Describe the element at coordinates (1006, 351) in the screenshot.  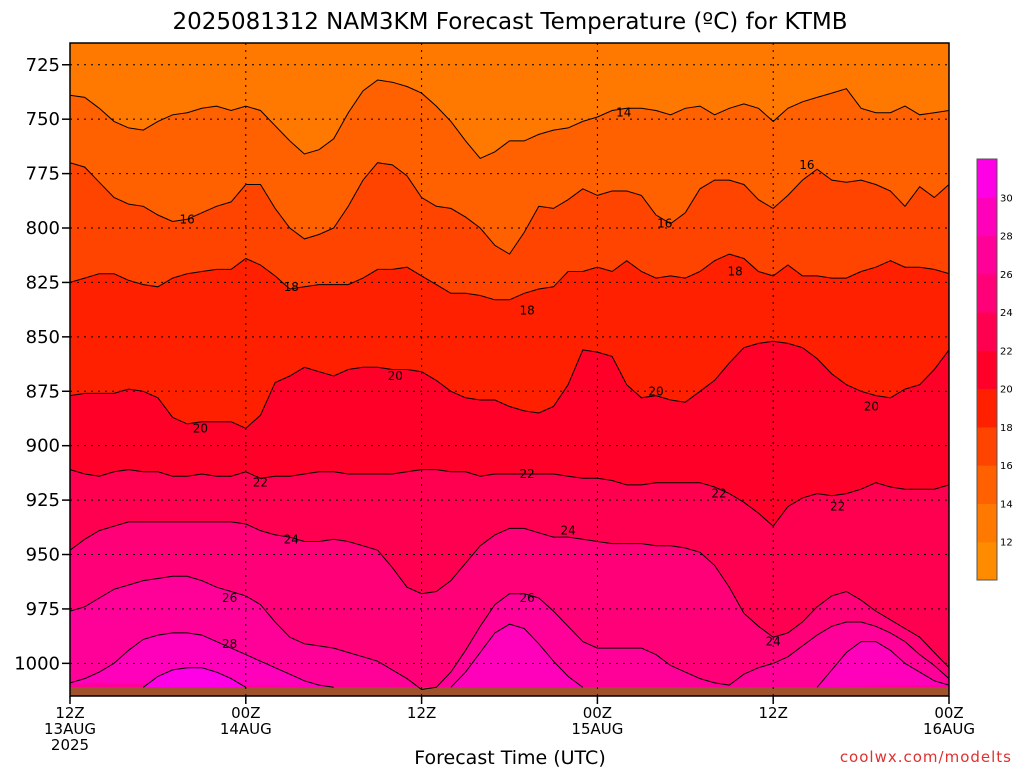
I see `colorbar-label: 22` at that location.